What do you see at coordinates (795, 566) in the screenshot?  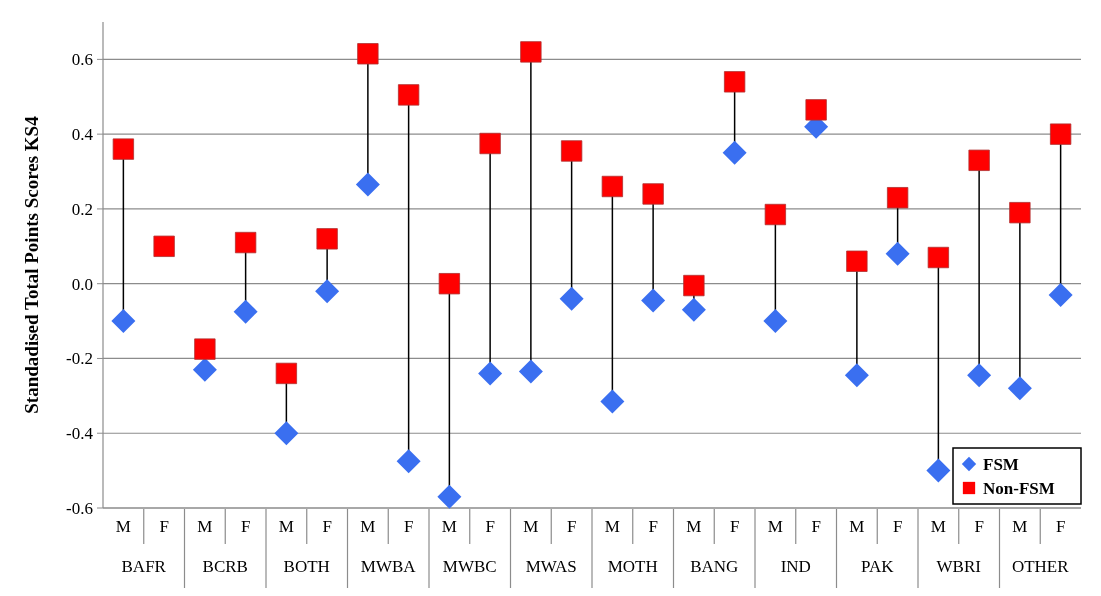 I see `text: IND` at bounding box center [795, 566].